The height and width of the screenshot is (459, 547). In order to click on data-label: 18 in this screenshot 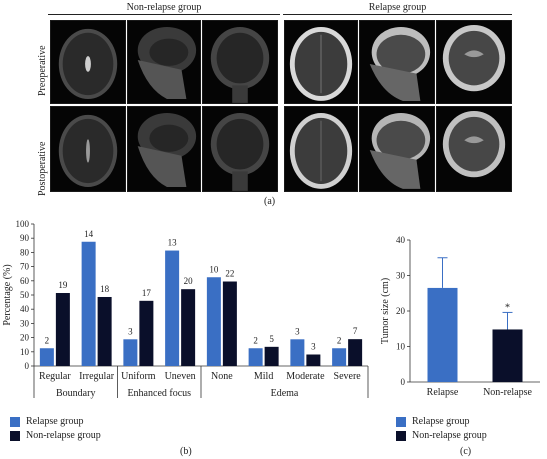, I will do `click(105, 289)`.